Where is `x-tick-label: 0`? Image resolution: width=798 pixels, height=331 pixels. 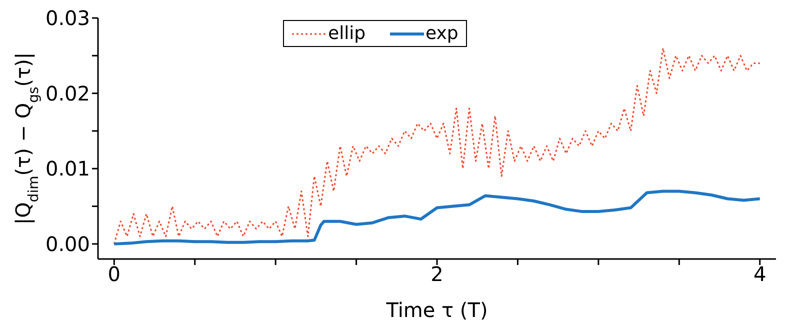
x-tick-label: 0 is located at coordinates (114, 274).